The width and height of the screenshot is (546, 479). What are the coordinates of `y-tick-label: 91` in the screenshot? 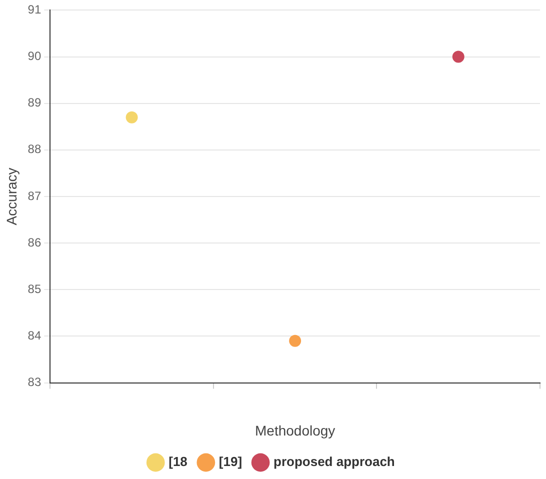 It's located at (35, 9).